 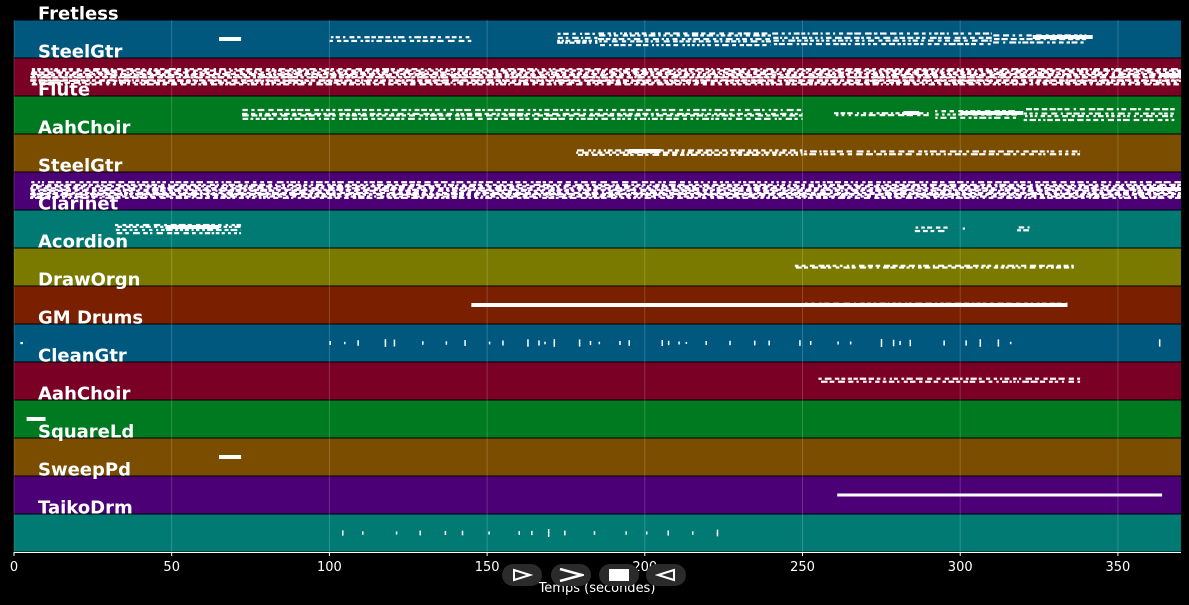 I want to click on x-tick-label: 300, so click(x=960, y=567).